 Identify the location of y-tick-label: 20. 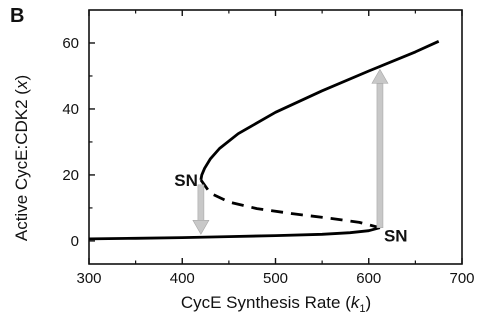
(70, 175).